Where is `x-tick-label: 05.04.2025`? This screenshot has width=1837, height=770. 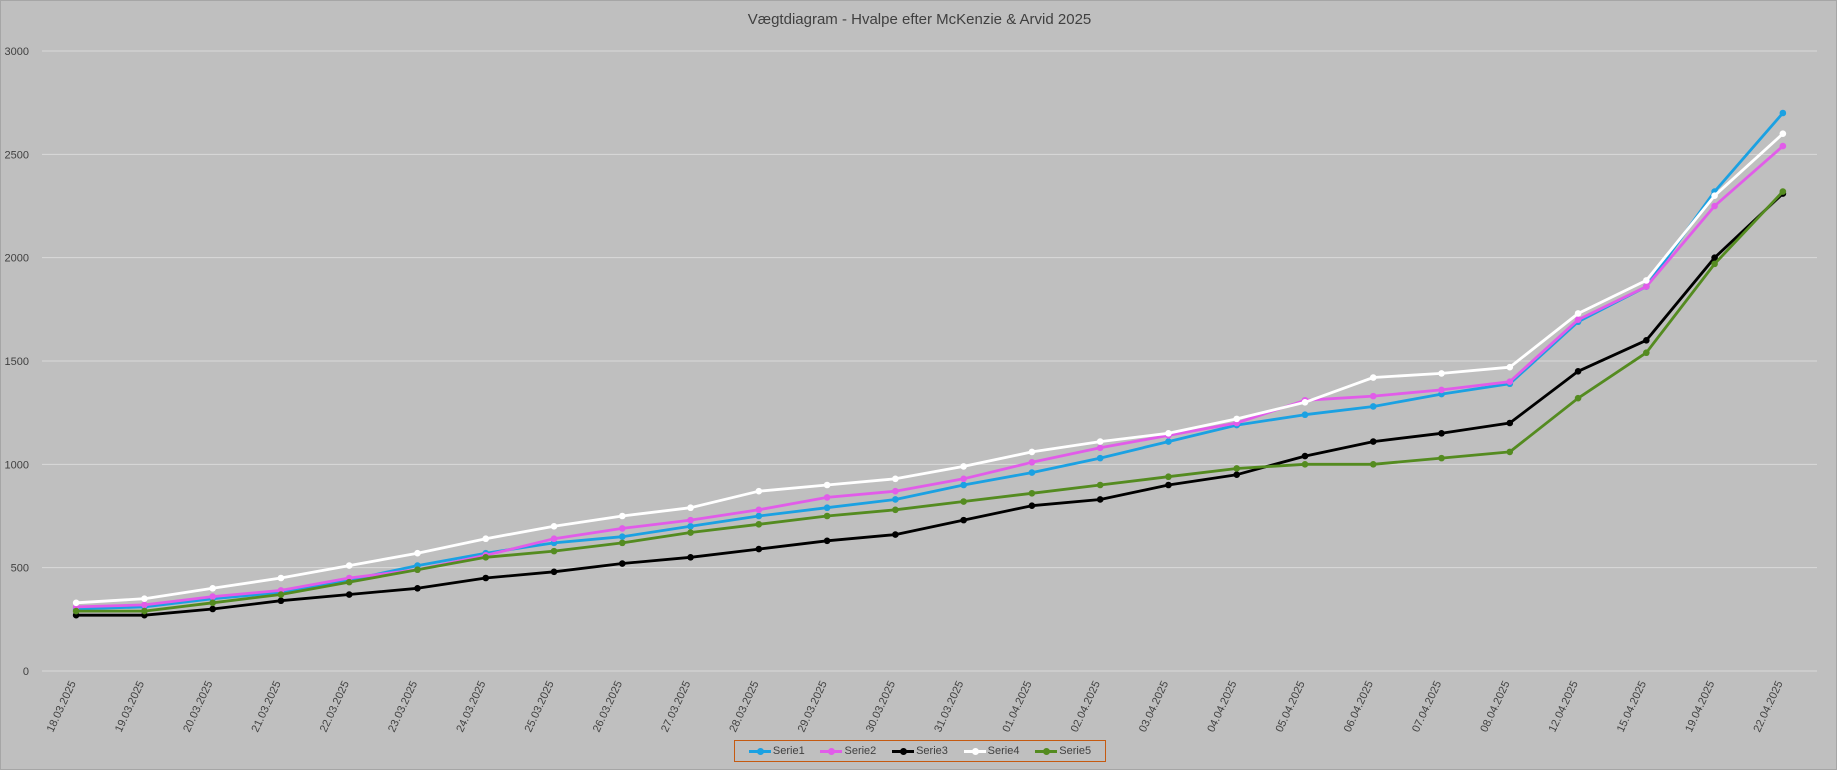
x-tick-label: 05.04.2025 is located at coordinates (1291, 706).